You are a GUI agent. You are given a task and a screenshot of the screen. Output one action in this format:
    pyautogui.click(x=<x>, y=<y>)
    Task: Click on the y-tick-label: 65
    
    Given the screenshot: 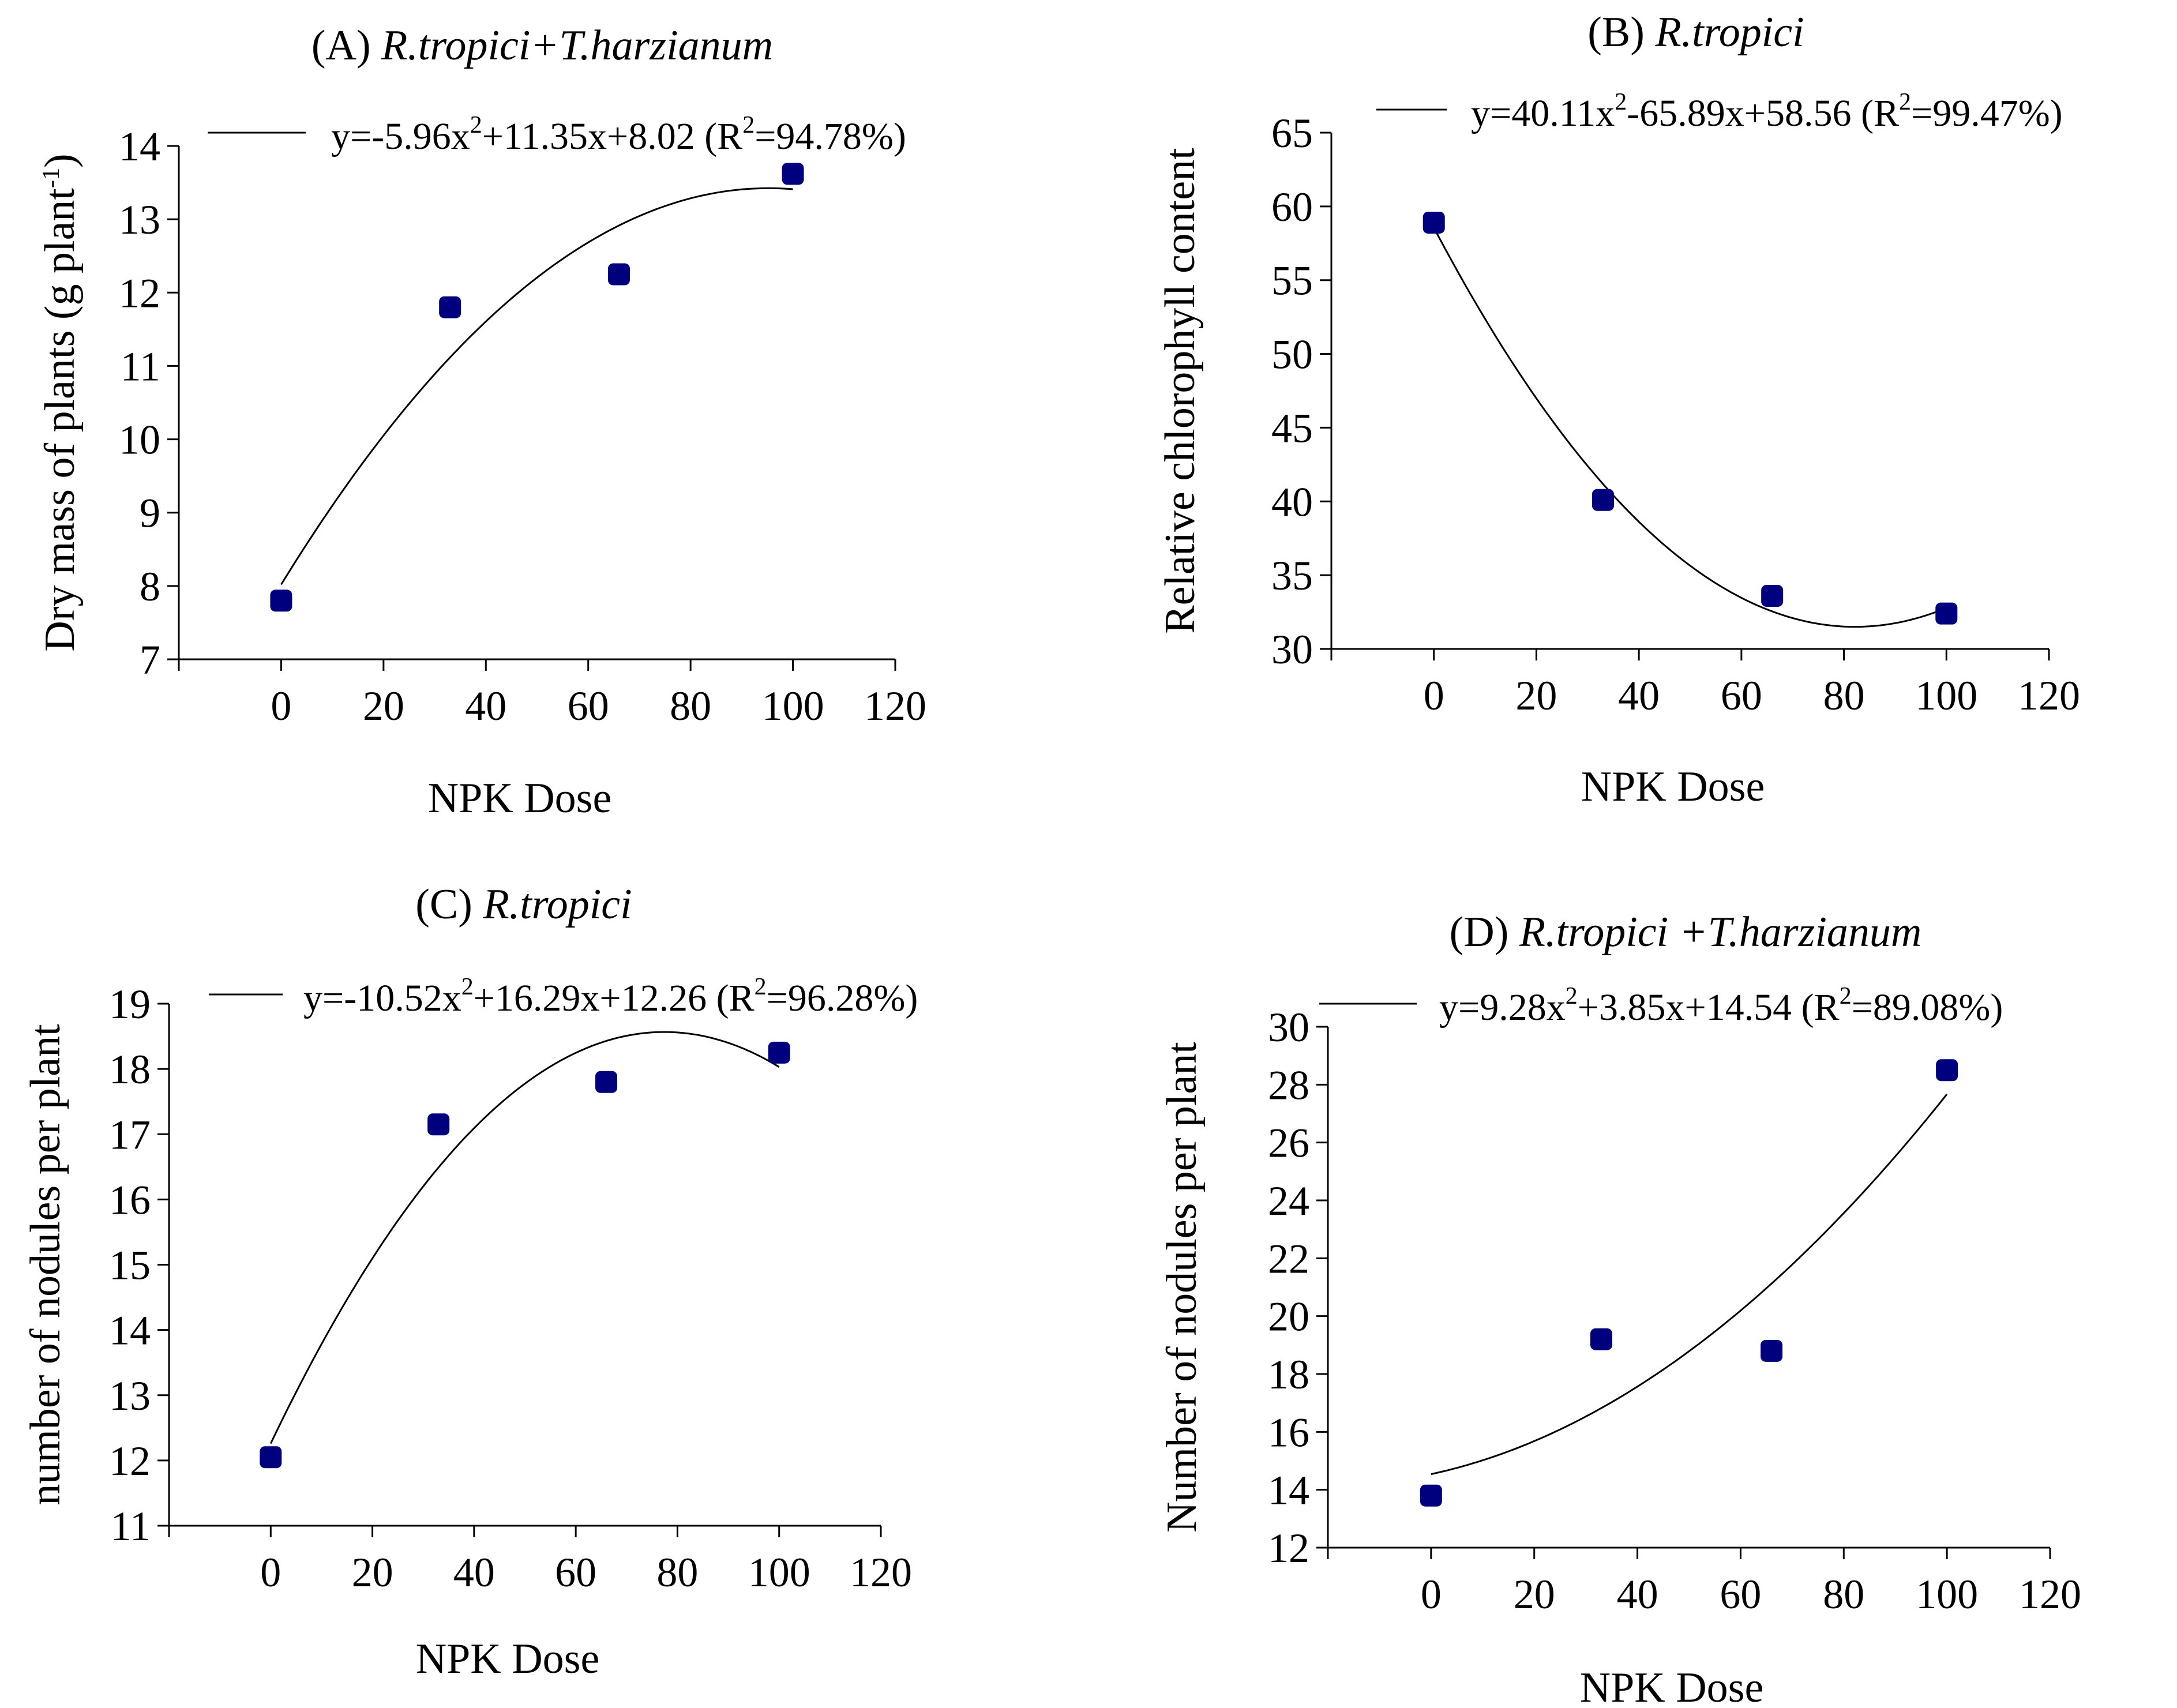 What is the action you would take?
    pyautogui.click(x=1292, y=133)
    